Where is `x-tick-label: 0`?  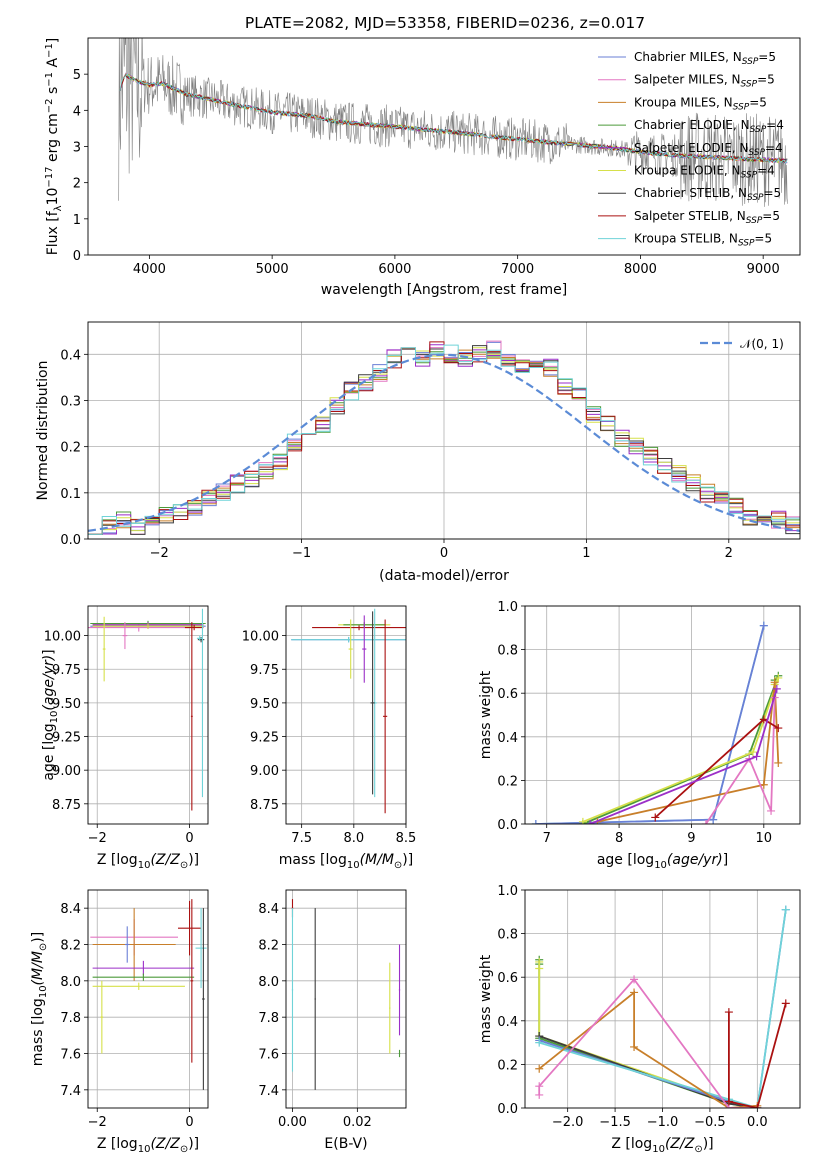 x-tick-label: 0 is located at coordinates (189, 1122).